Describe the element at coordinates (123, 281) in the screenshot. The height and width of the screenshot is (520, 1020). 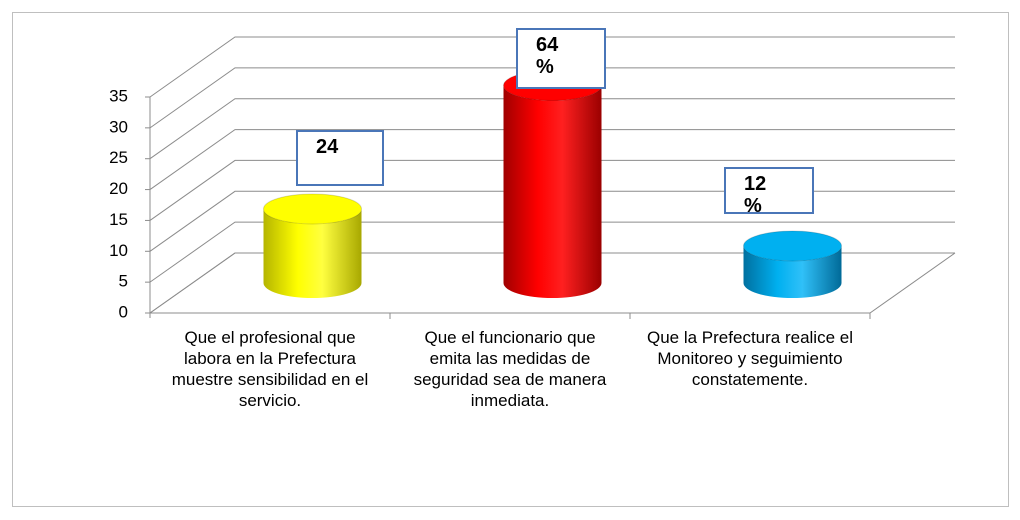
I see `y-tick-label: 5` at that location.